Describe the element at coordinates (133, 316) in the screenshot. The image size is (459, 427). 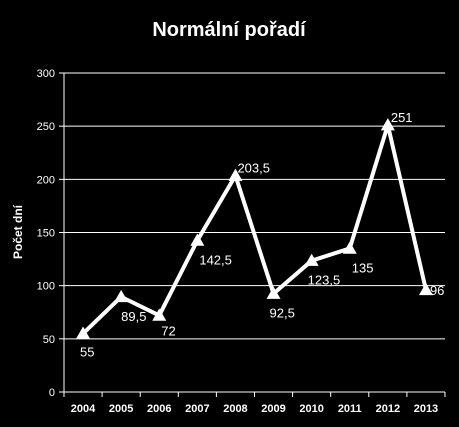
I see `data-label: 89,5` at that location.